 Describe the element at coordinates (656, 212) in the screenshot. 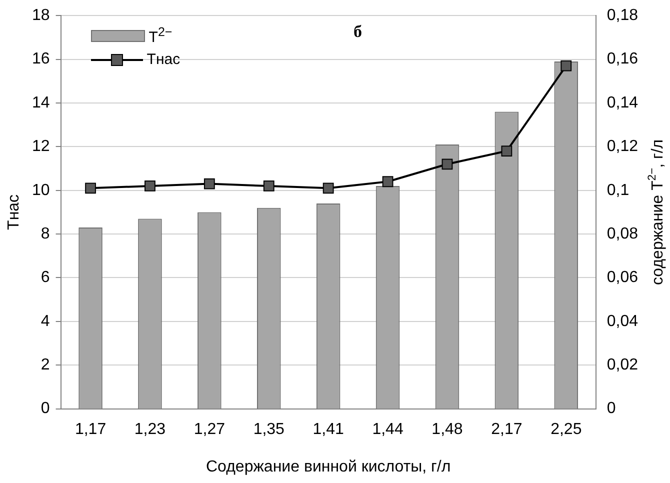

I see `y2-axis-title: содержание T2−, г/л` at that location.